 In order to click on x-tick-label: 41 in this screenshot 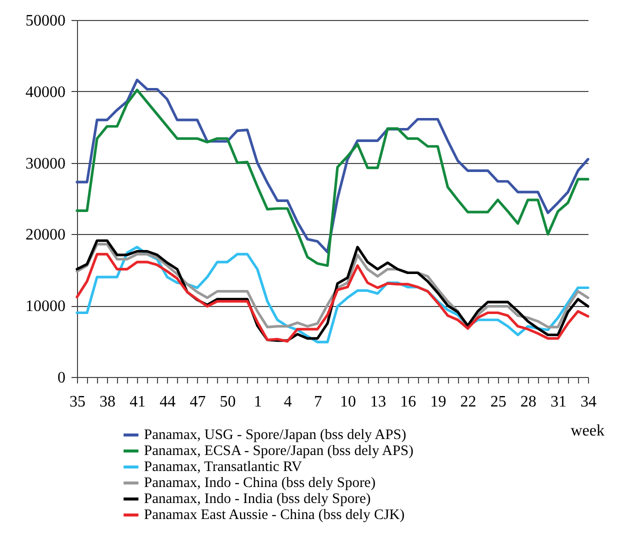, I will do `click(138, 402)`.